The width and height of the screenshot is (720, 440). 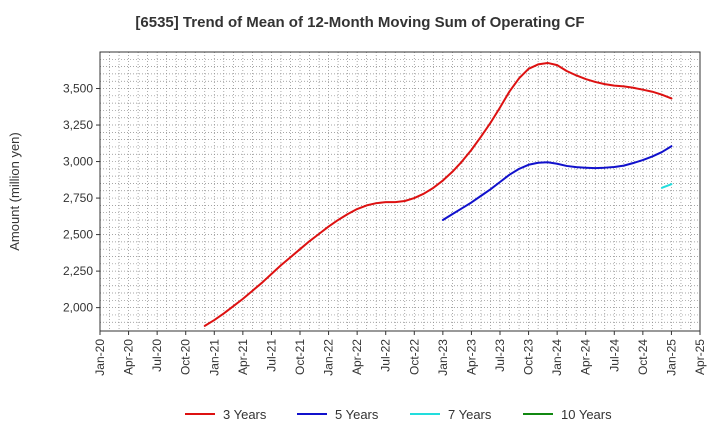 What do you see at coordinates (329, 357) in the screenshot?
I see `x-tick-label: Jan-22` at bounding box center [329, 357].